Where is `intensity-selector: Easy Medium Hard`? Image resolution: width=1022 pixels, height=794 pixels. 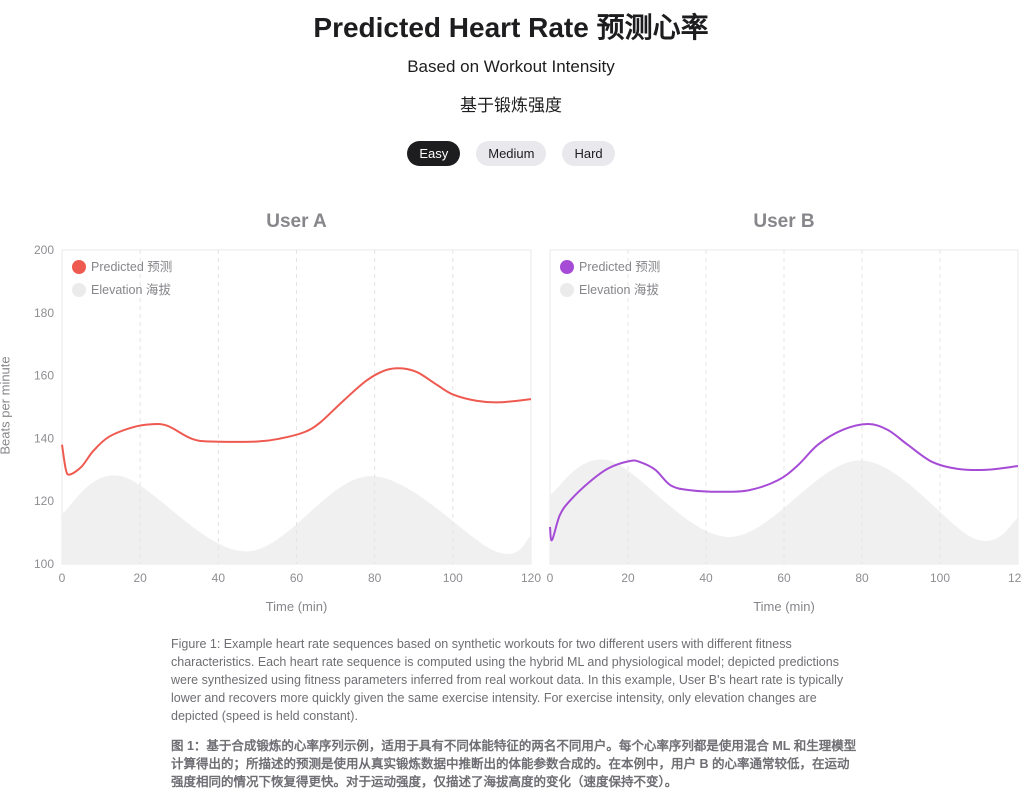 intensity-selector: Easy Medium Hard is located at coordinates (511, 153).